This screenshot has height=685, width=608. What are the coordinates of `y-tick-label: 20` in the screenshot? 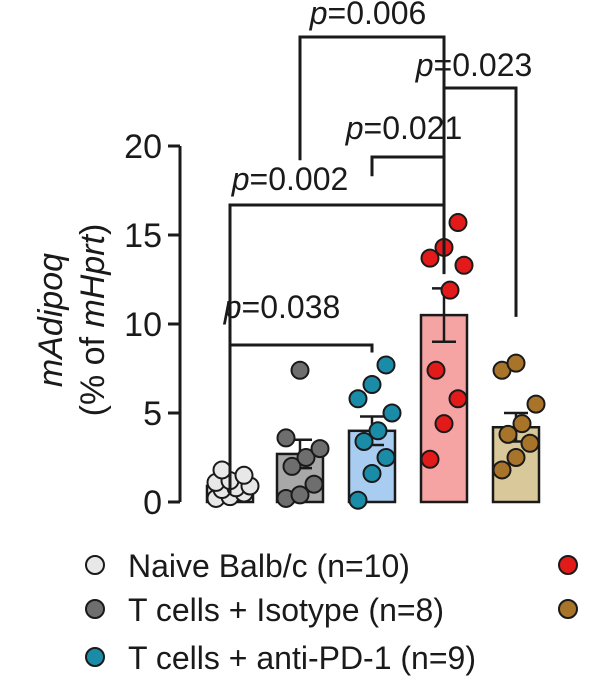 It's located at (143, 147).